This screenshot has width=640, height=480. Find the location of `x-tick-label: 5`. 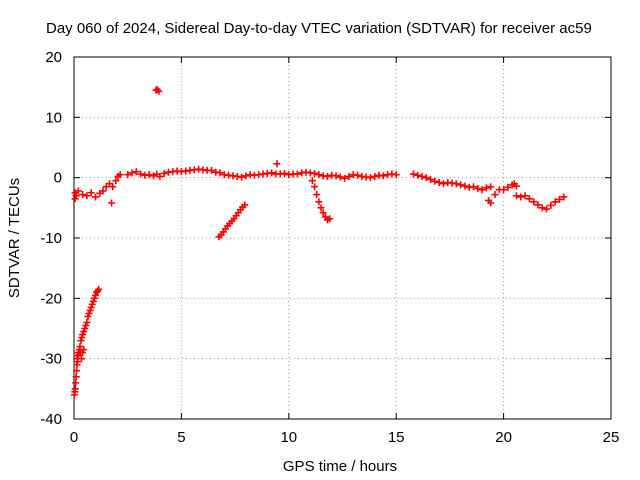

x-tick-label: 5 is located at coordinates (181, 437).